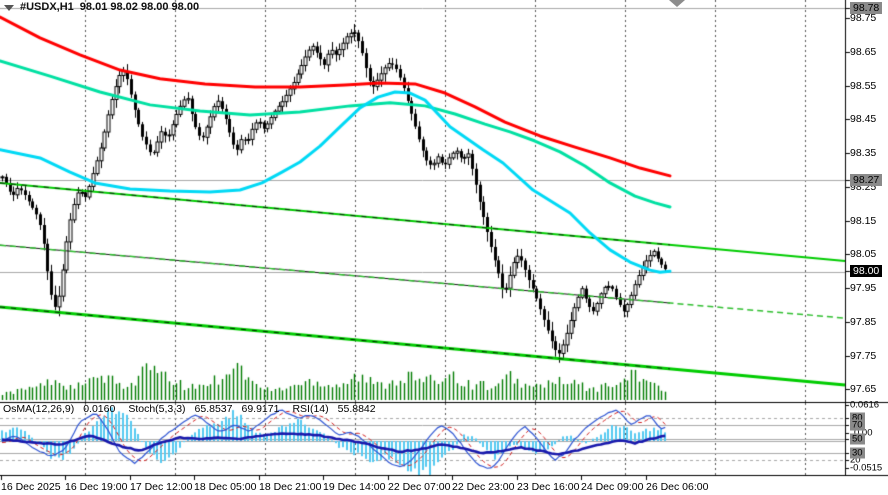  Describe the element at coordinates (863, 288) in the screenshot. I see `price-axis-label: 97.95` at that location.